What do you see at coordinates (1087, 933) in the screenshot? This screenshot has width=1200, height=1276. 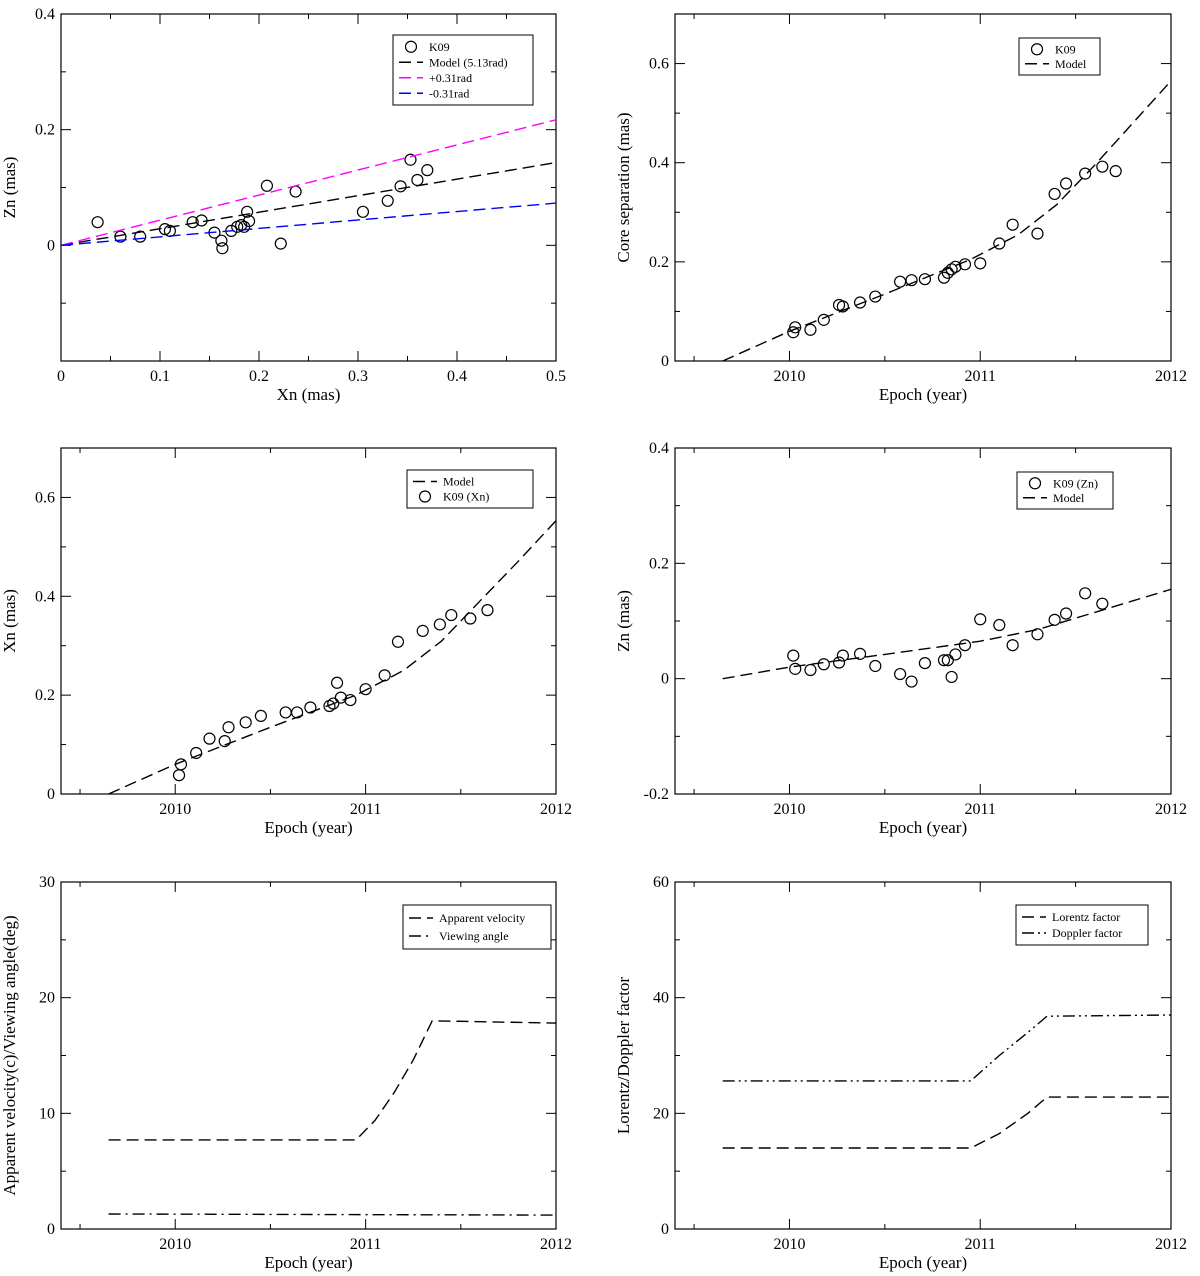 I see `legend-label: Doppler factor` at bounding box center [1087, 933].